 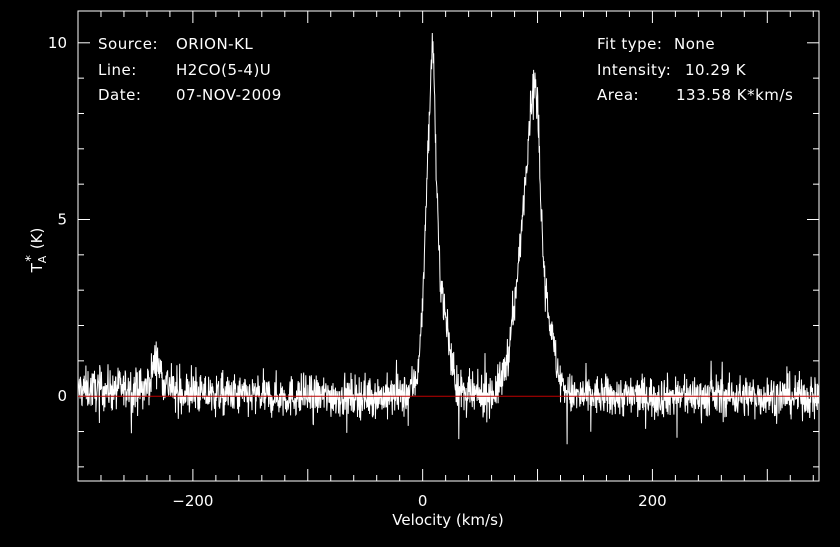 I want to click on y-label-main: T, so click(x=37, y=267).